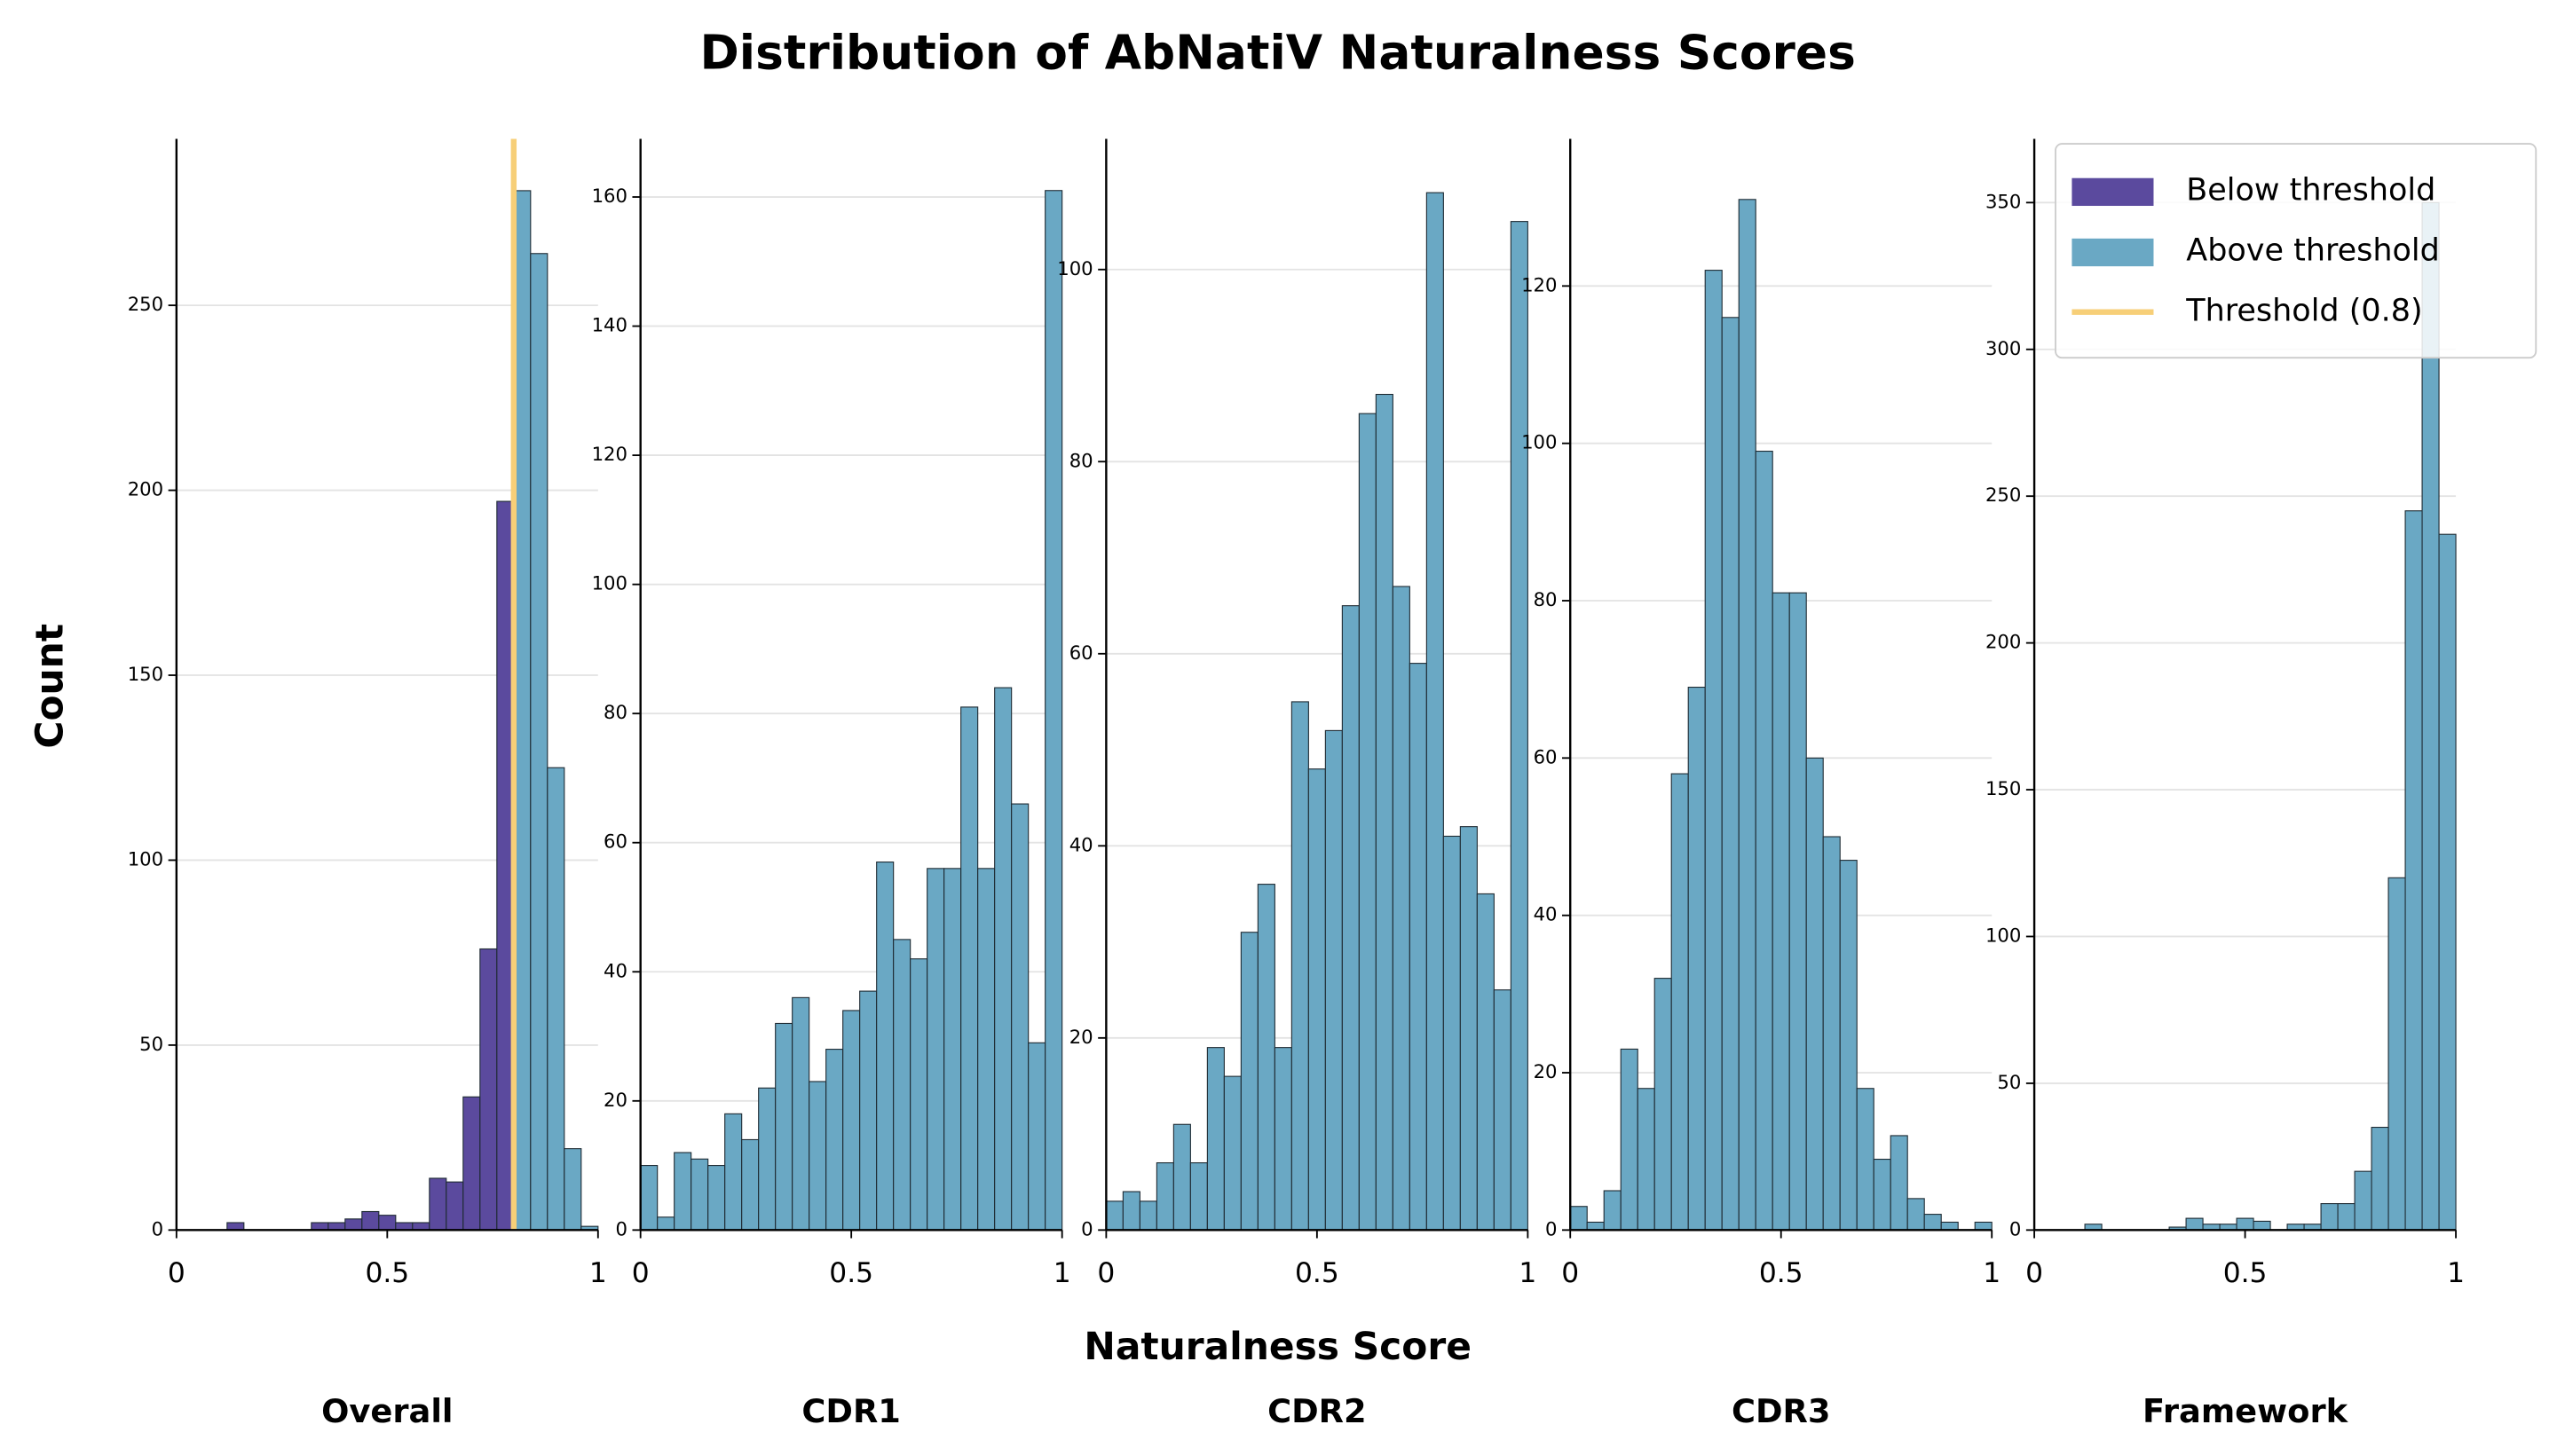  Describe the element at coordinates (1539, 284) in the screenshot. I see `y-tick-label: 120` at that location.